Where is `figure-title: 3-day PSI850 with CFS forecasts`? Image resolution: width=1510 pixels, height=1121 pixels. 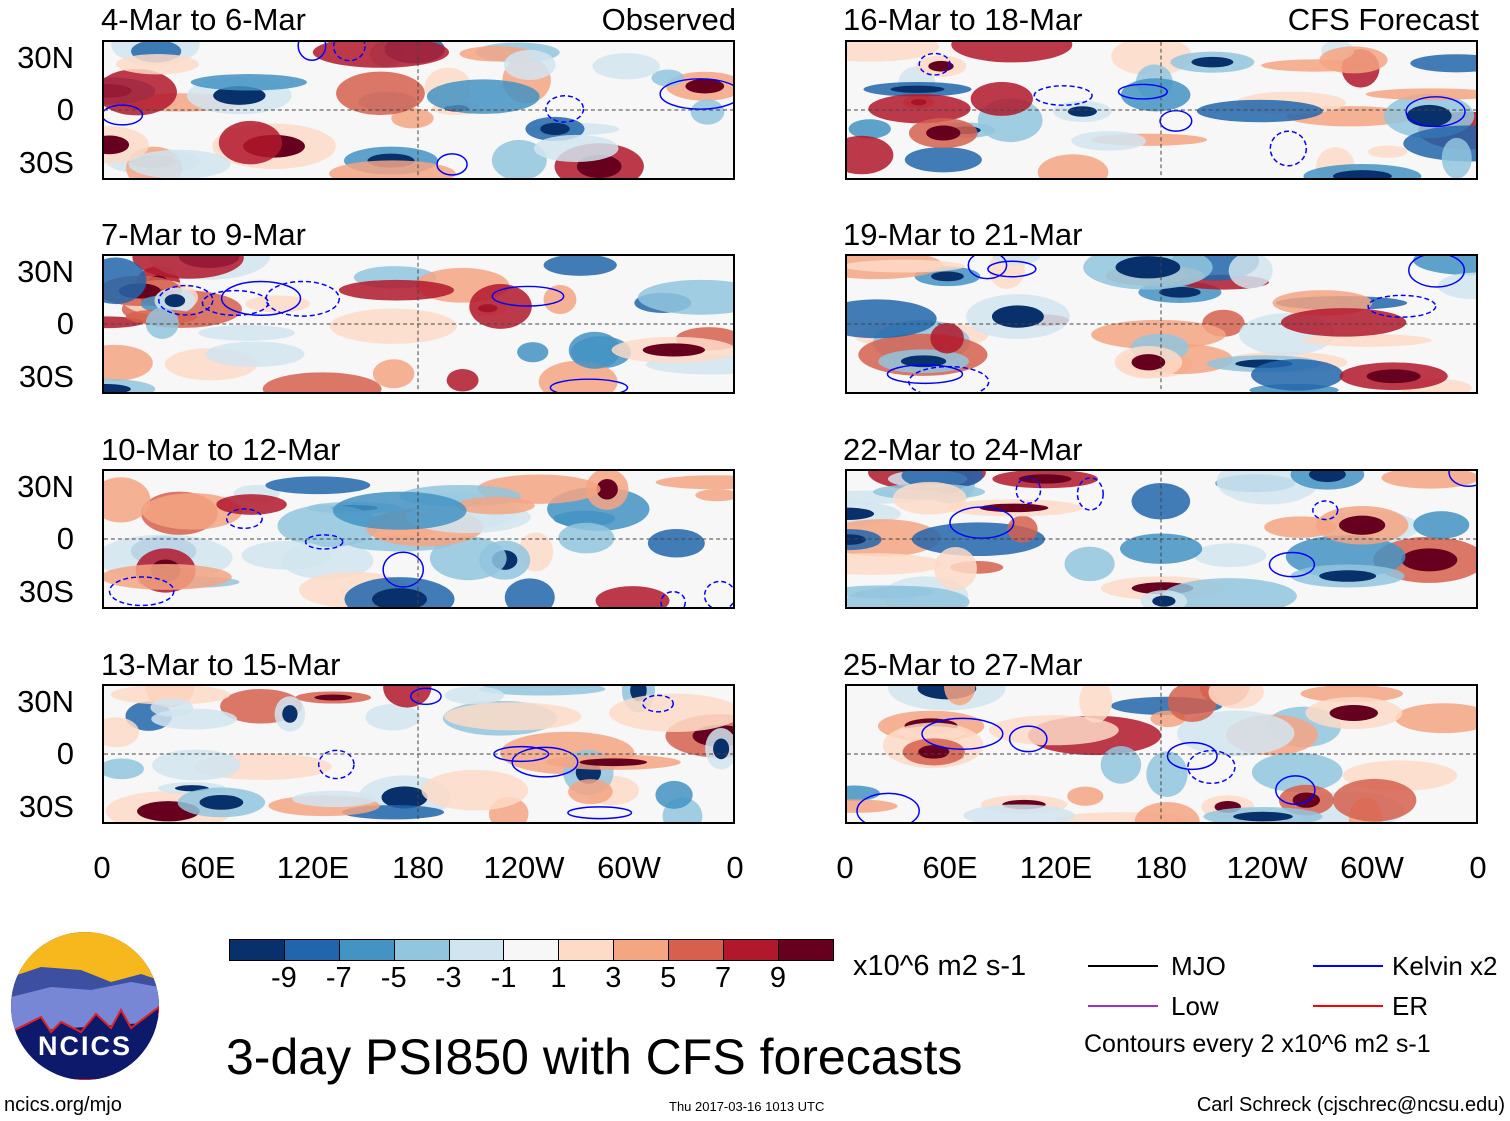
figure-title: 3-day PSI850 with CFS forecasts is located at coordinates (594, 1057).